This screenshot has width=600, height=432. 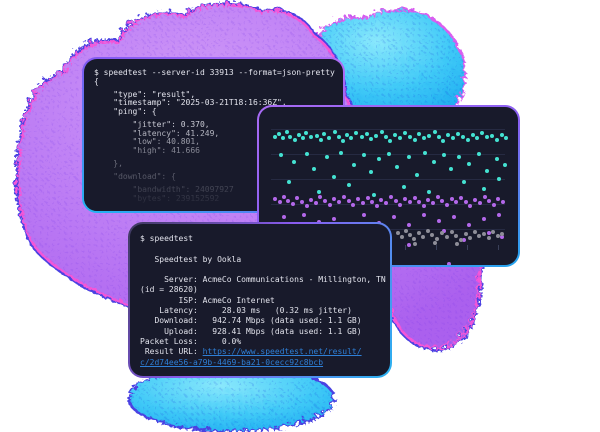 I want to click on terminal-text: (id = 28620), so click(x=169, y=290).